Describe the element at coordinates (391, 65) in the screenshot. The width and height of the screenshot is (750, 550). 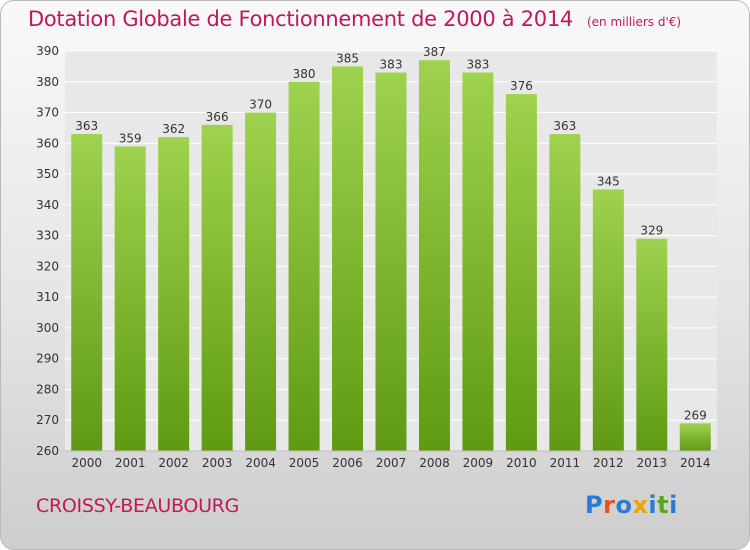
I see `value-label-2007: 383` at that location.